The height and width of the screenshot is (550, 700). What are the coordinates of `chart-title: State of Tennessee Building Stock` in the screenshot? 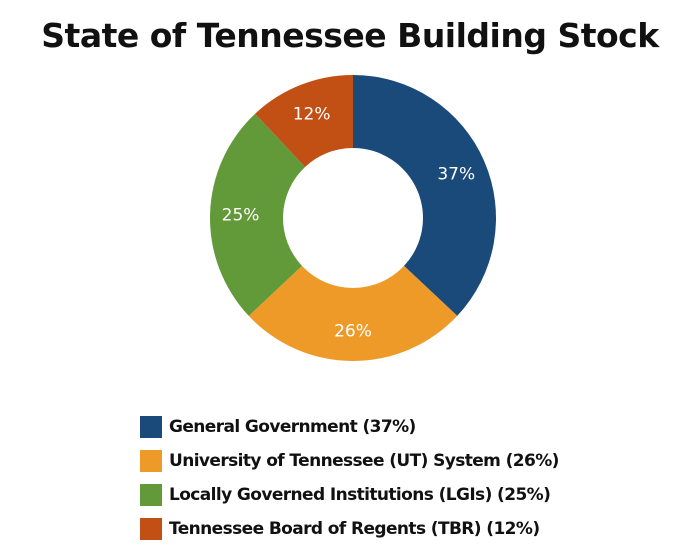 It's located at (350, 35).